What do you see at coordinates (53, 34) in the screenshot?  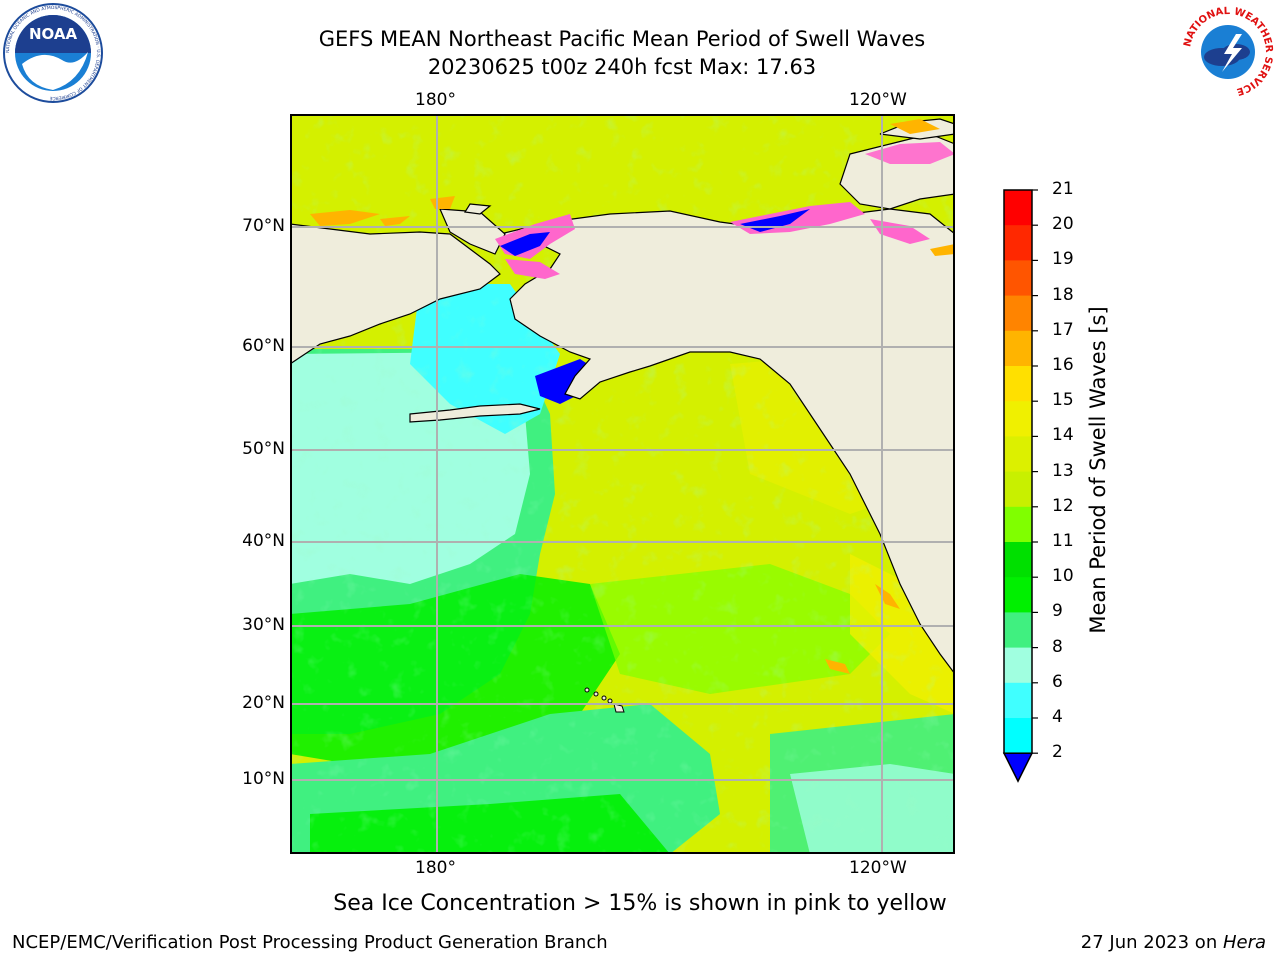 I see `noaa-logo-text: NOAA` at bounding box center [53, 34].